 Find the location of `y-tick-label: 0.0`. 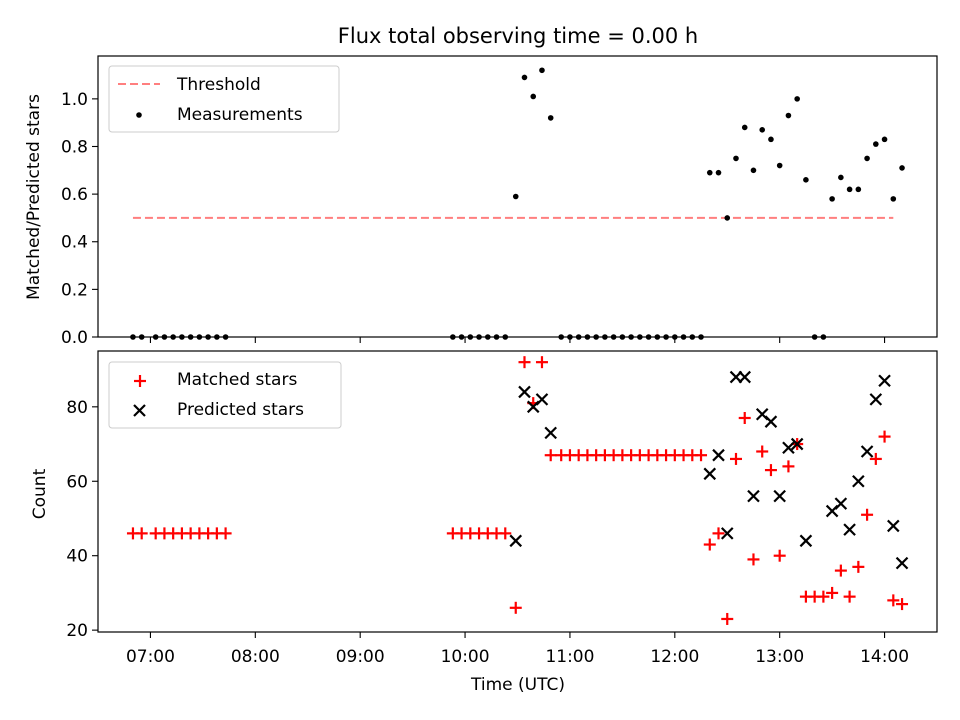

y-tick-label: 0.0 is located at coordinates (74, 338).